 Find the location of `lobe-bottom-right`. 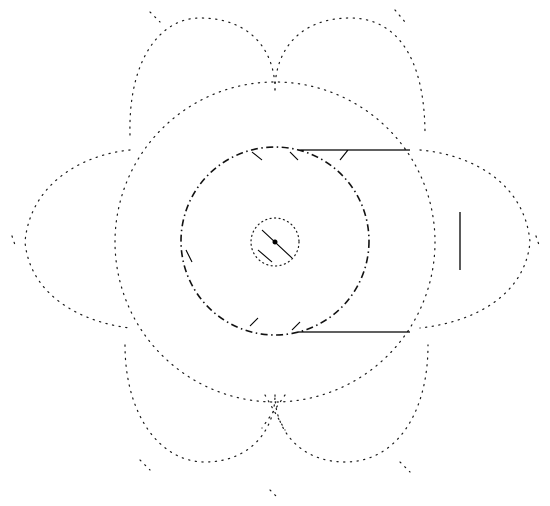

lobe-bottom-right is located at coordinates (351, 403).